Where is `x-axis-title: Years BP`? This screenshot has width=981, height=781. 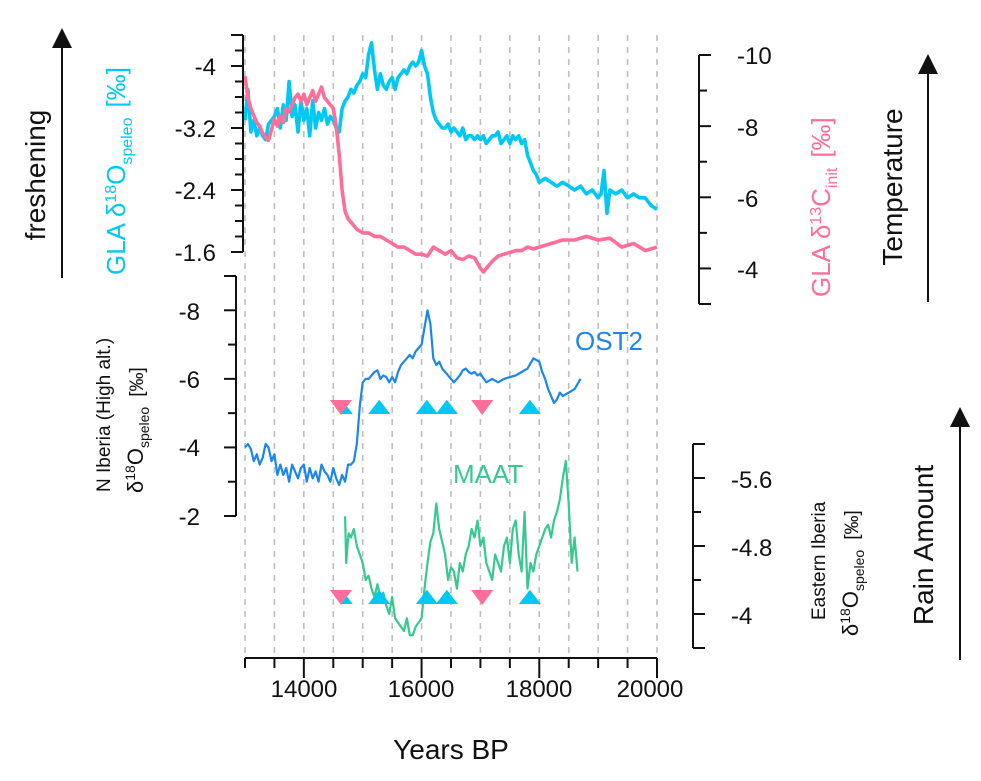
x-axis-title: Years BP is located at coordinates (451, 749).